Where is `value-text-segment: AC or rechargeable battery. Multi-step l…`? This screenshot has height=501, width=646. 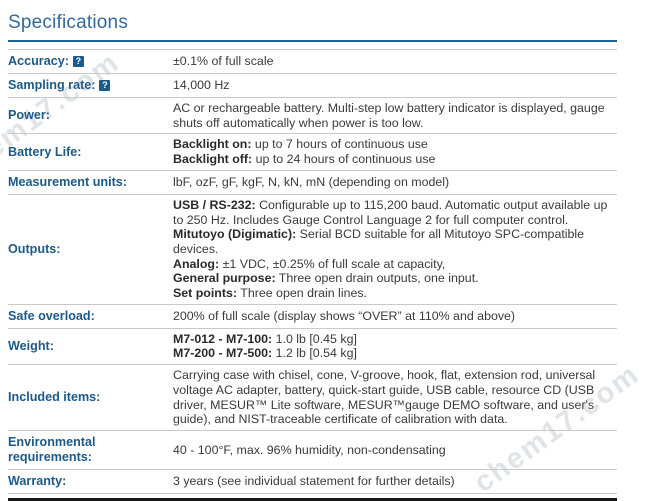
value-text-segment: AC or rechargeable battery. Multi-step l… is located at coordinates (389, 115).